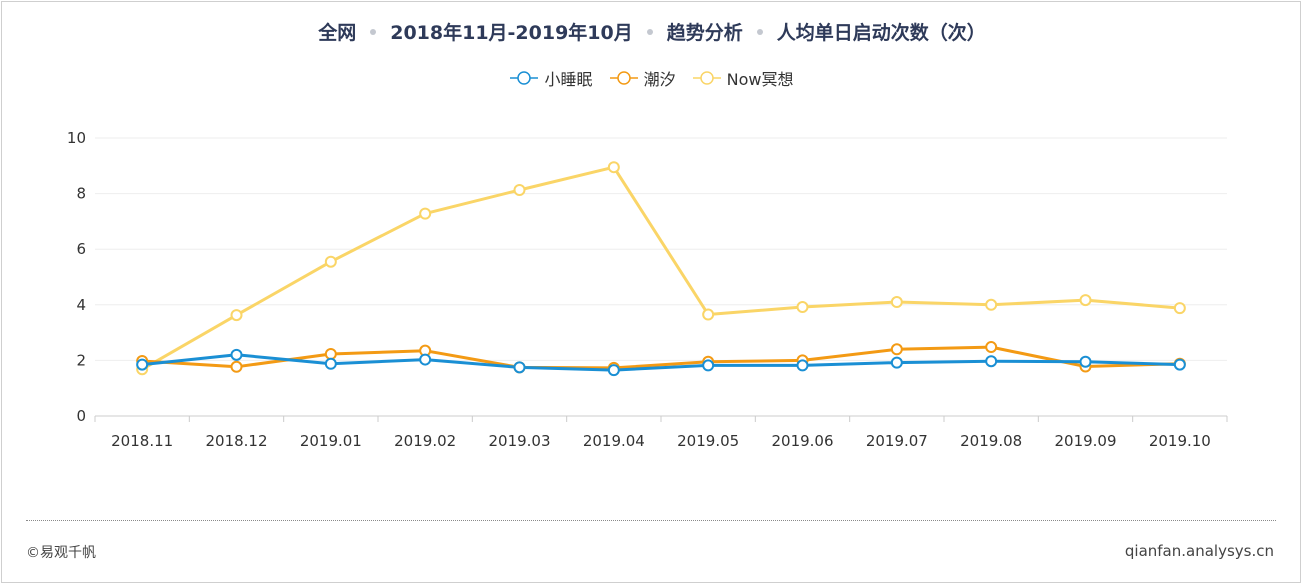 The height and width of the screenshot is (586, 1304). What do you see at coordinates (897, 441) in the screenshot?
I see `x-tick-label: 2019.07` at bounding box center [897, 441].